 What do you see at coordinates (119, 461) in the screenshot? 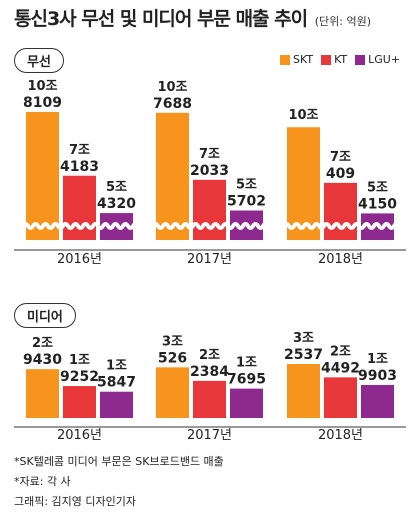
I see `footnote-source-detail: *SK텔레콤 미디어 부문은 SK브로드밴드 매출` at bounding box center [119, 461].